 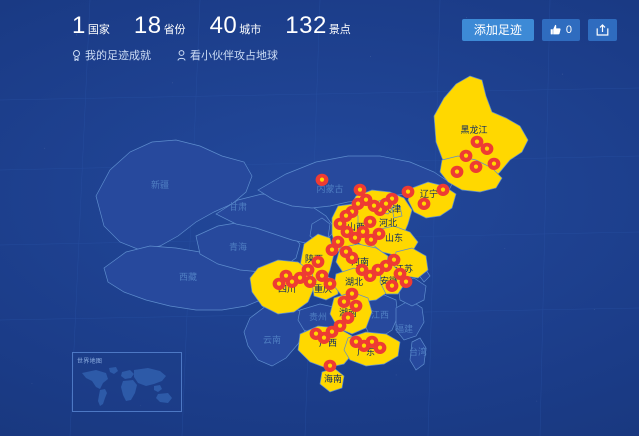 I want to click on sublink-my-footprint-achievement: 我的足迹成就, so click(x=111, y=55).